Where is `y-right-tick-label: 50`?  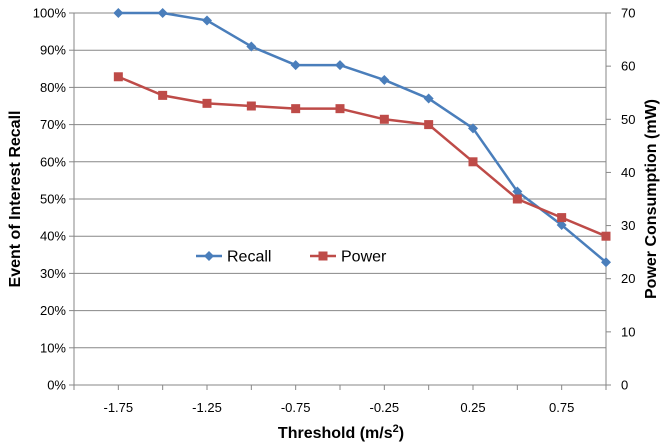
y-right-tick-label: 50 is located at coordinates (628, 119).